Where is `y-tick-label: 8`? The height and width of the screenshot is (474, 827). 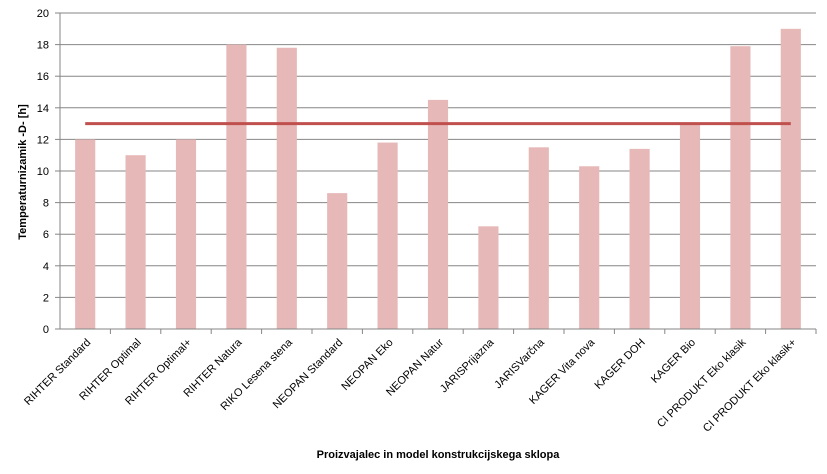
y-tick-label: 8 is located at coordinates (46, 204).